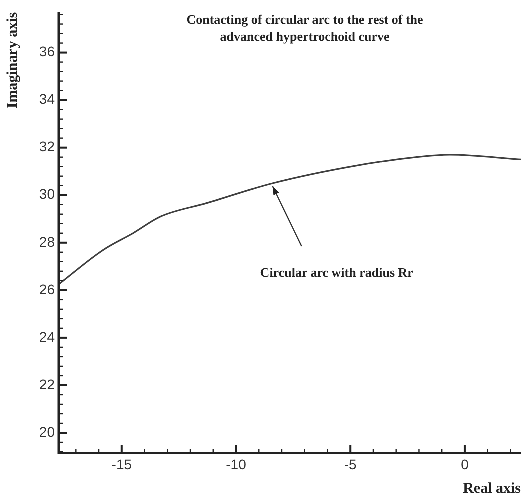 The image size is (521, 500). What do you see at coordinates (47, 99) in the screenshot?
I see `y-tick-label: 34` at bounding box center [47, 99].